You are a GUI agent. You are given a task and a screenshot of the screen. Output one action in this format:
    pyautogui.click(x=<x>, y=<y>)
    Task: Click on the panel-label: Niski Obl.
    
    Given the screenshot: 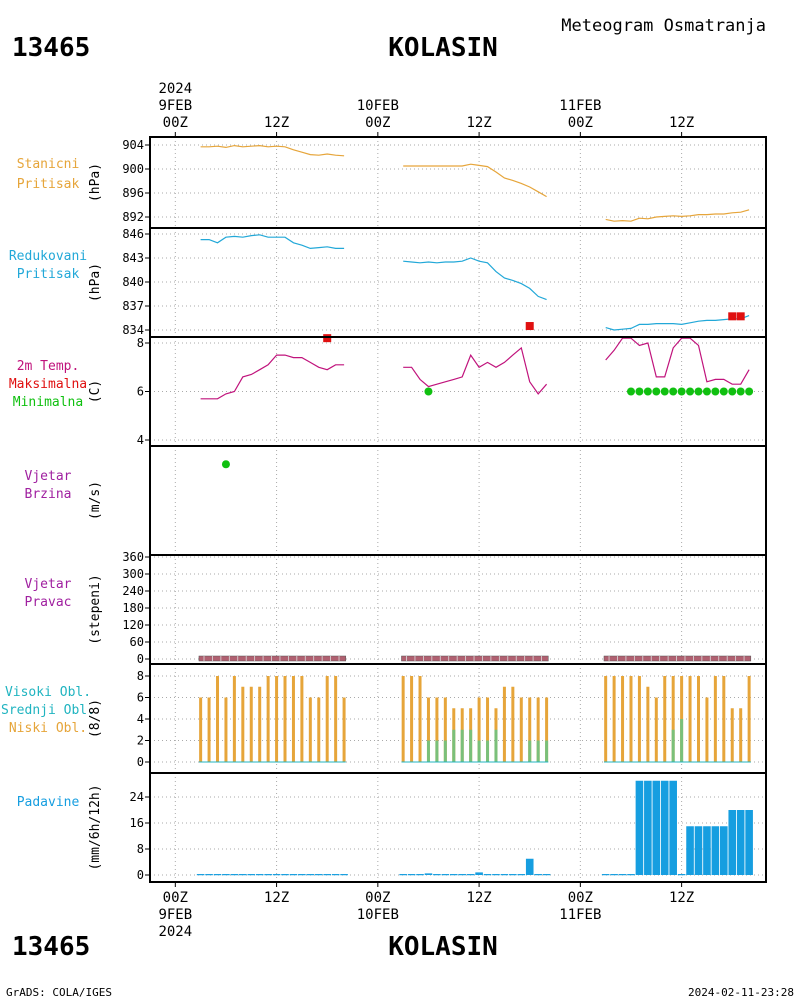 What is the action you would take?
    pyautogui.click(x=48, y=728)
    